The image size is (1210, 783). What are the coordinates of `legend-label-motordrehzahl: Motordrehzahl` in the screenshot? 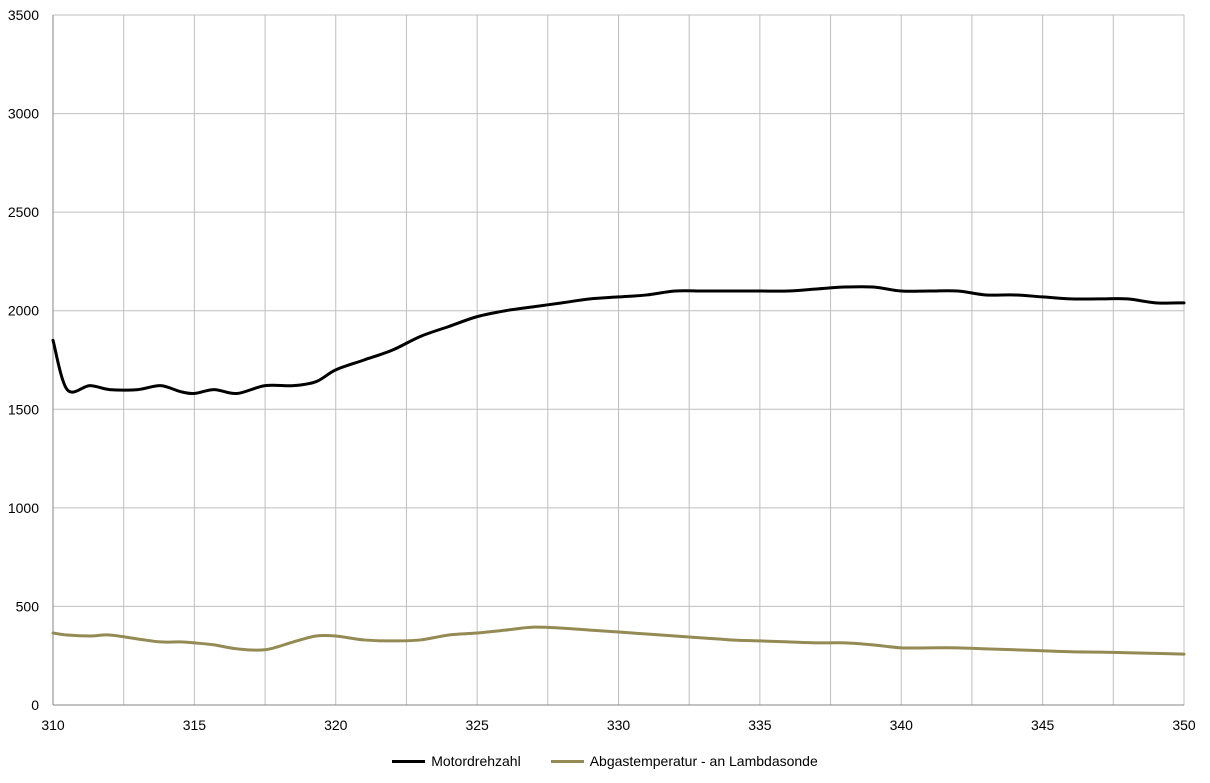 It's located at (476, 761).